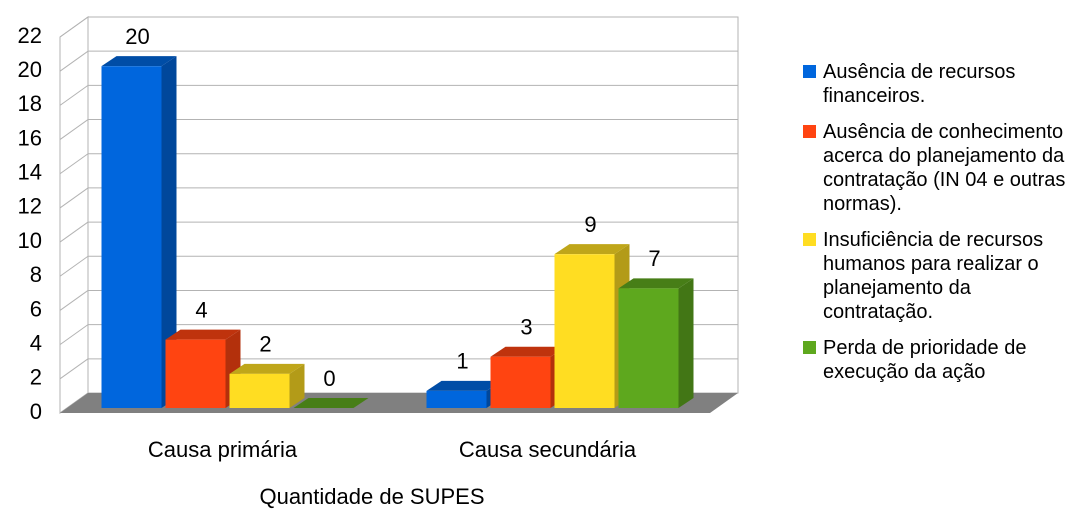 The height and width of the screenshot is (512, 1088). I want to click on y-tick-label: 0, so click(36, 411).